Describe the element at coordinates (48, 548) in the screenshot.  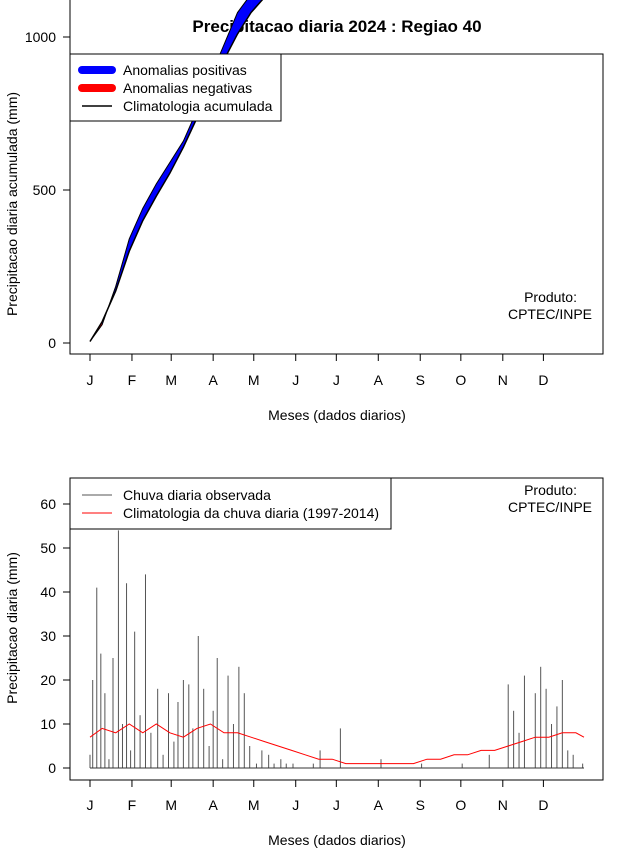
I see `y-tick-label: 50` at that location.